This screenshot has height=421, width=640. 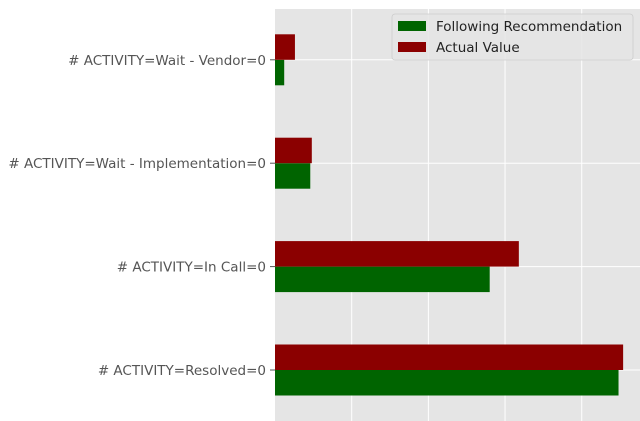 What do you see at coordinates (412, 47) in the screenshot?
I see `legend-swatch-actual-value` at bounding box center [412, 47].